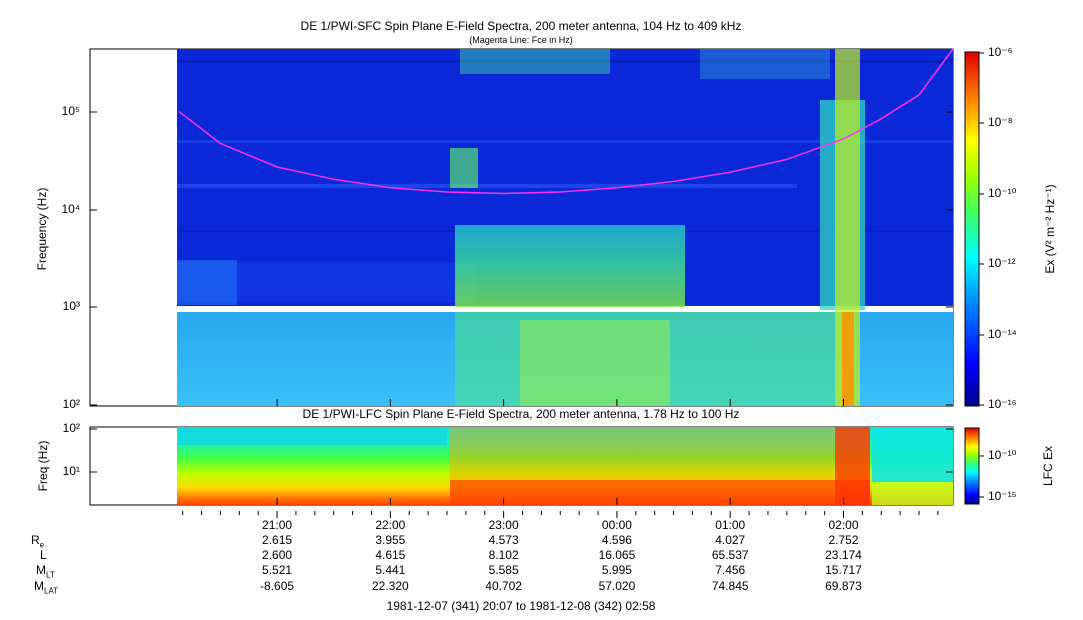 The image size is (1083, 620). I want to click on top-y-axis-label: Frequency (Hz), so click(42, 229).